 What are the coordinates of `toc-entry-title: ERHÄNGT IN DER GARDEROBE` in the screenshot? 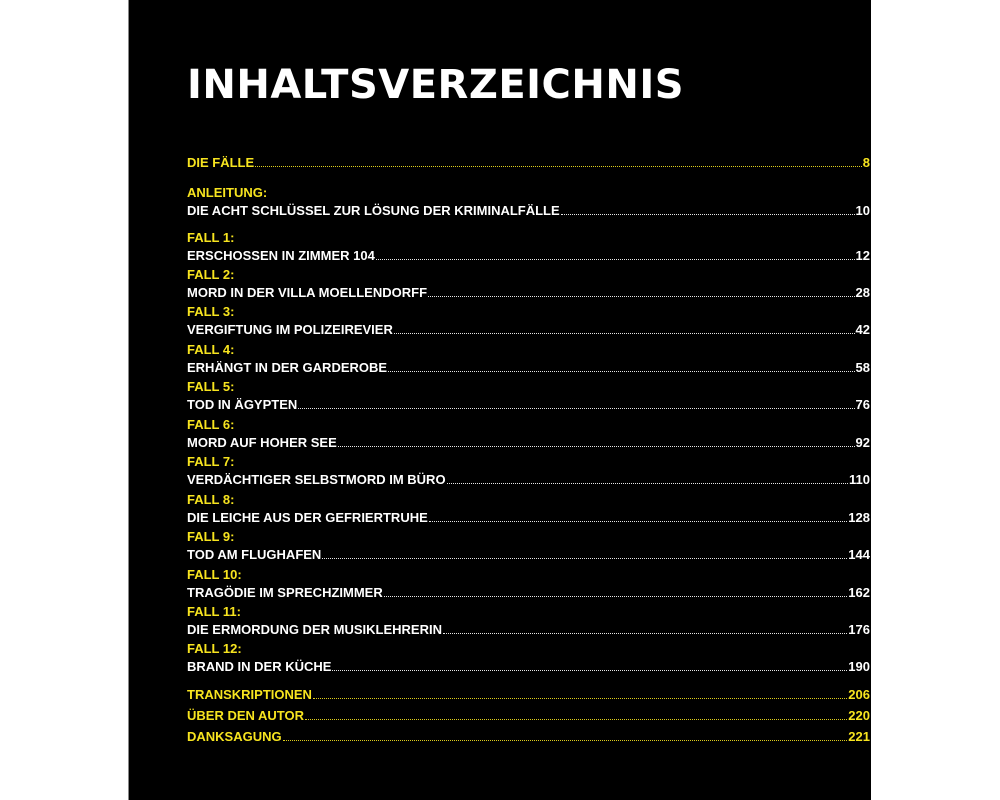 It's located at (287, 367).